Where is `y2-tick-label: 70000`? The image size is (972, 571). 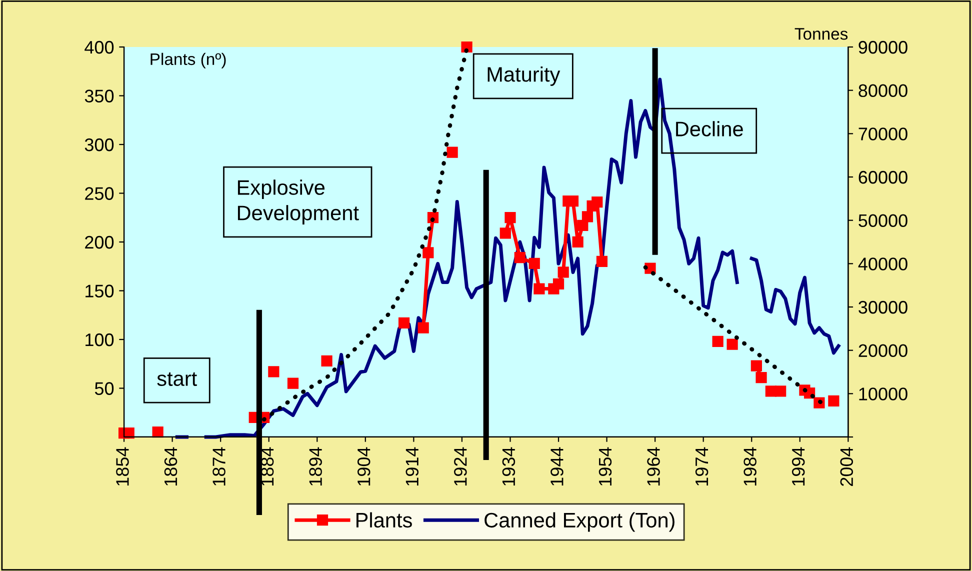 y2-tick-label: 70000 is located at coordinates (883, 134).